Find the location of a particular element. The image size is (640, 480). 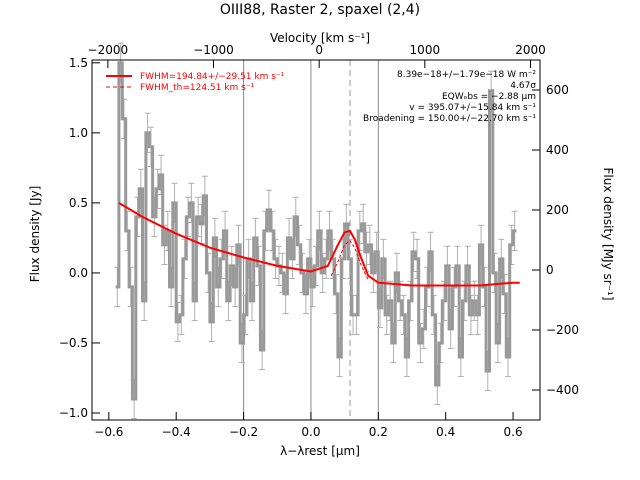

fit-annotation: 8.39e−18+/−1.79e−18 W m⁻² is located at coordinates (466, 75).